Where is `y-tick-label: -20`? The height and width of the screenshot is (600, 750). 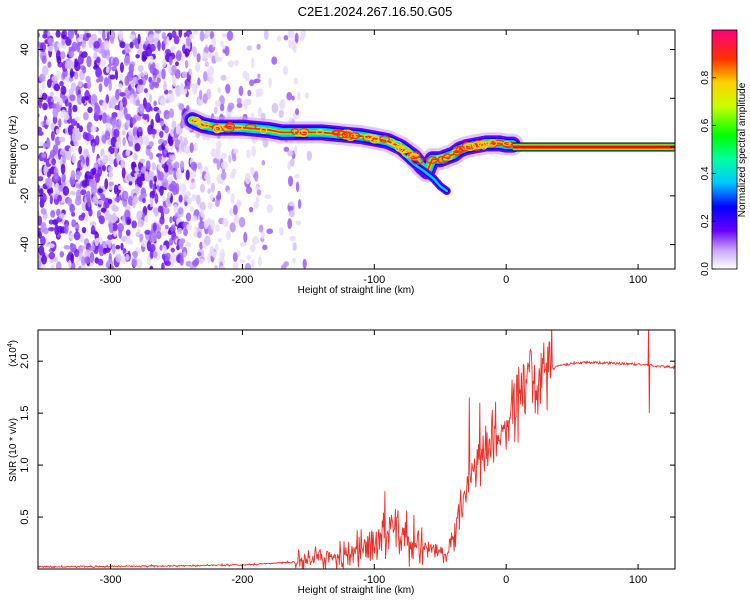
y-tick-label: -20 is located at coordinates (25, 196).